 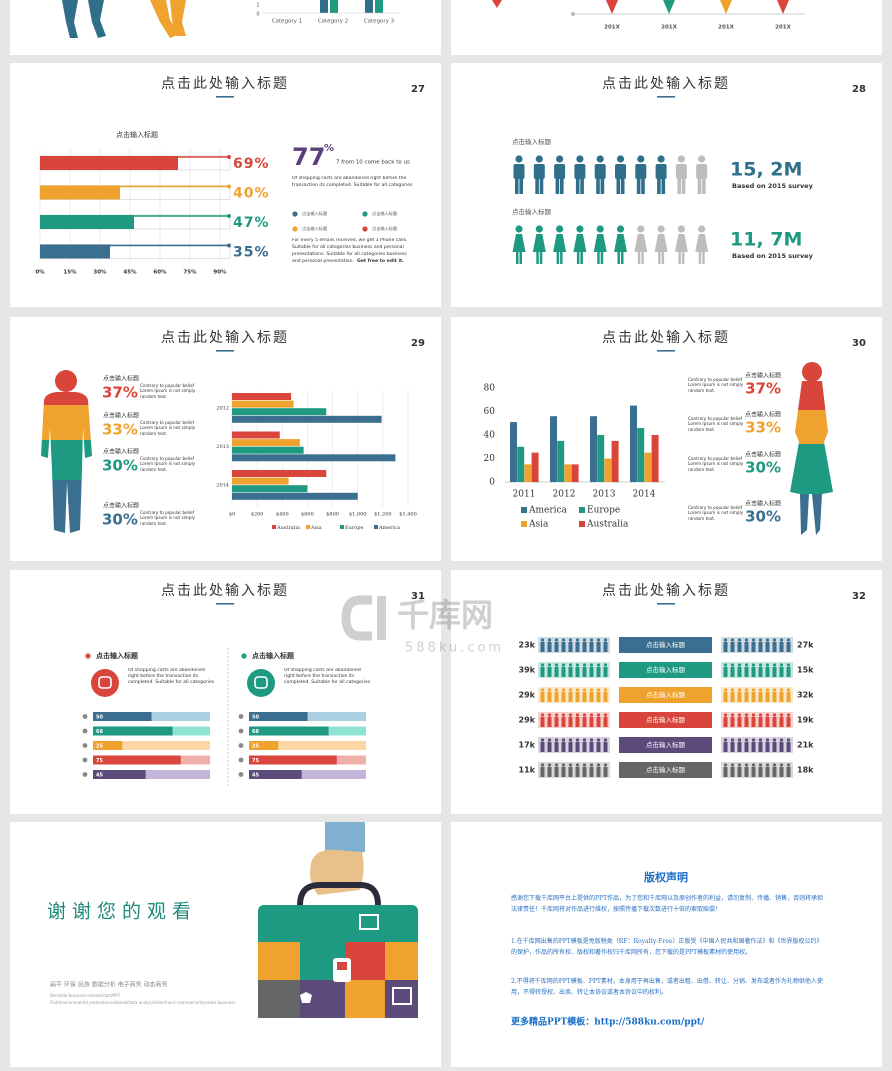 I want to click on row-icon, so click(x=241, y=731).